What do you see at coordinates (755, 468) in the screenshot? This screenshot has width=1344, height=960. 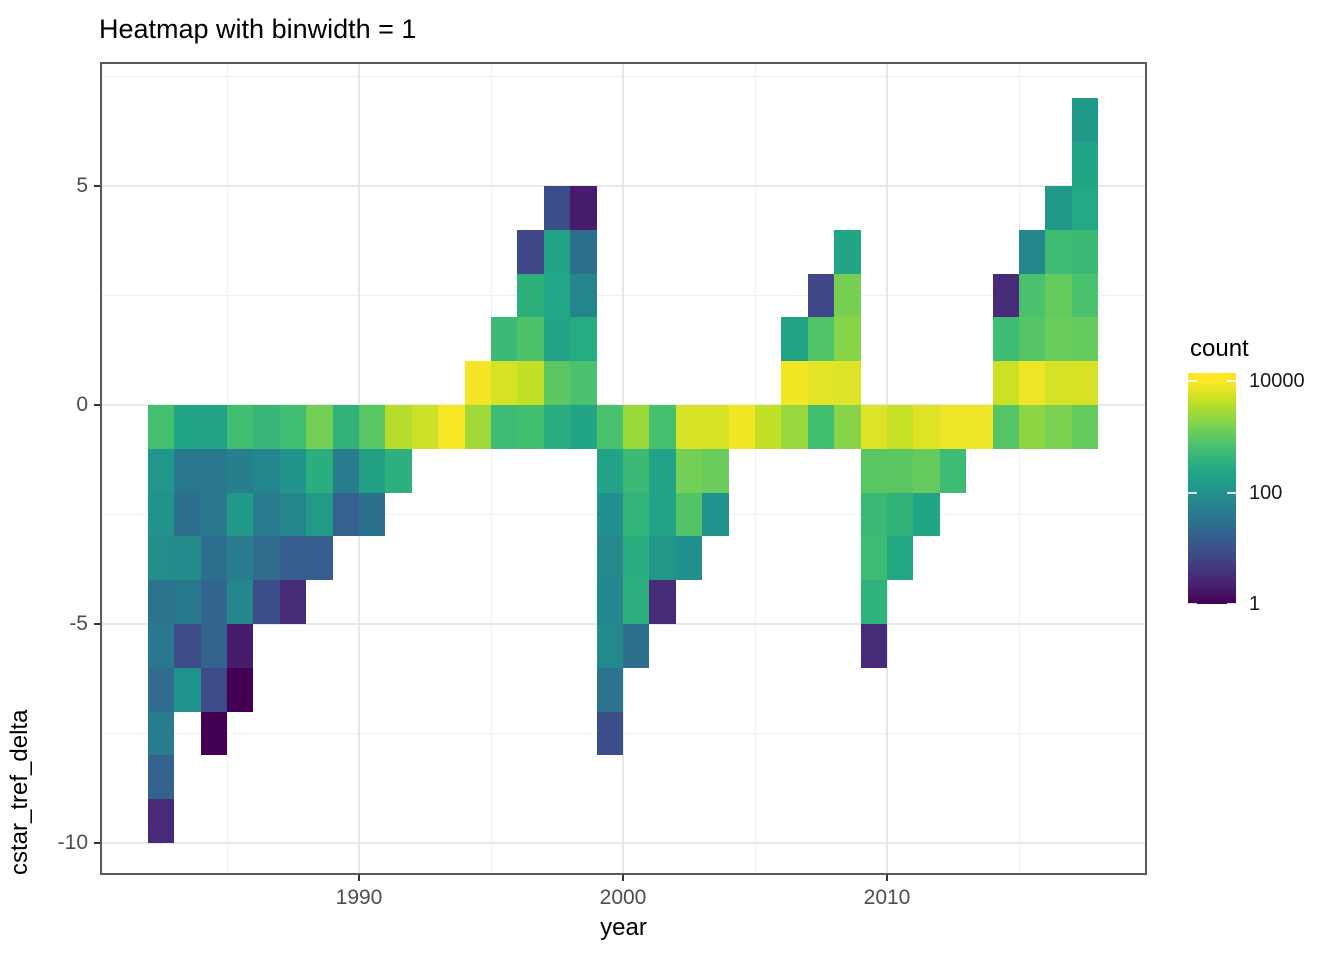 I see `gridline-minor-vertical` at bounding box center [755, 468].